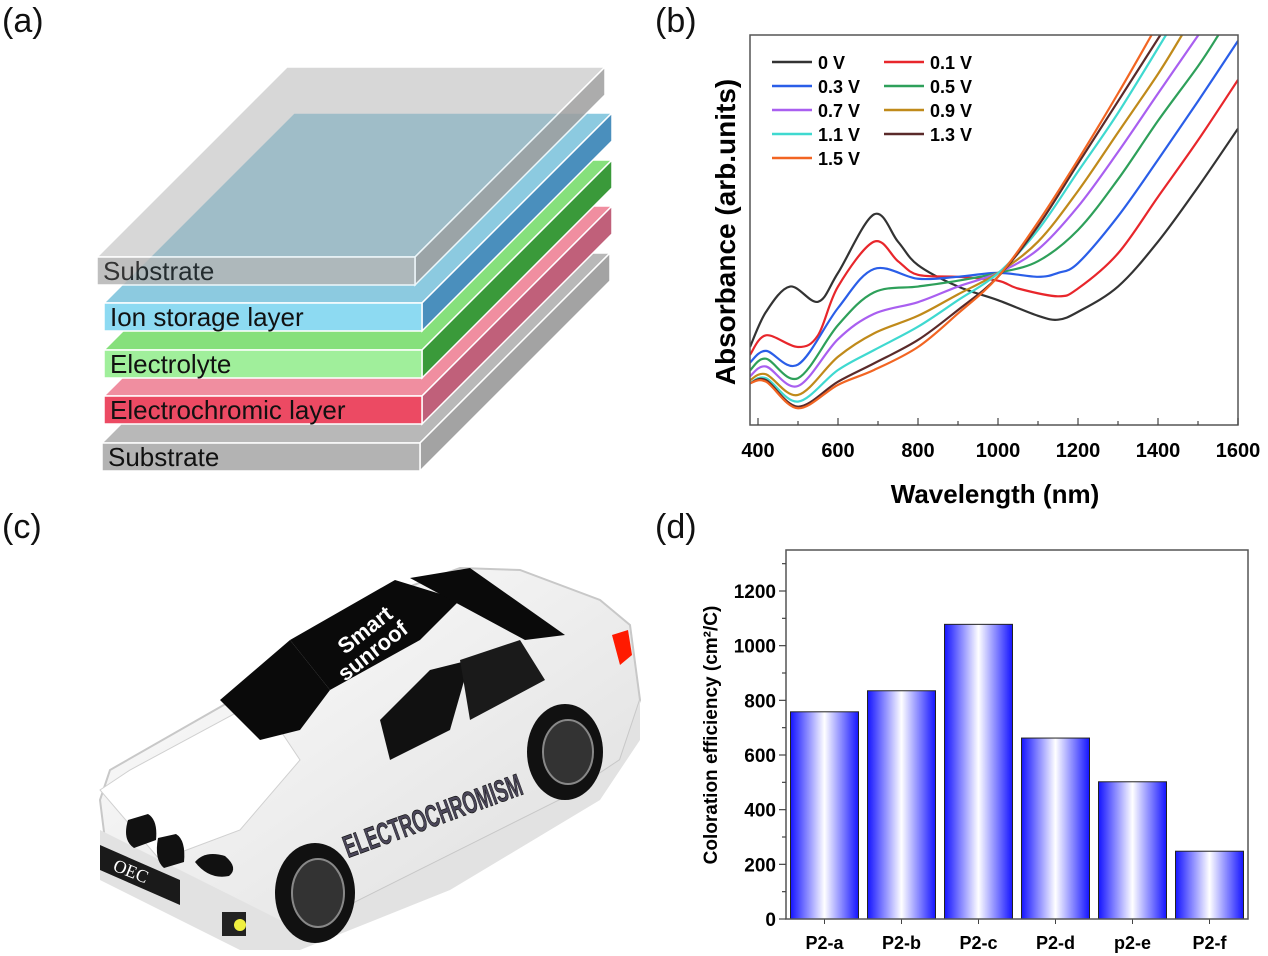  What do you see at coordinates (951, 135) in the screenshot?
I see `legend-label: 1.3 V` at bounding box center [951, 135].